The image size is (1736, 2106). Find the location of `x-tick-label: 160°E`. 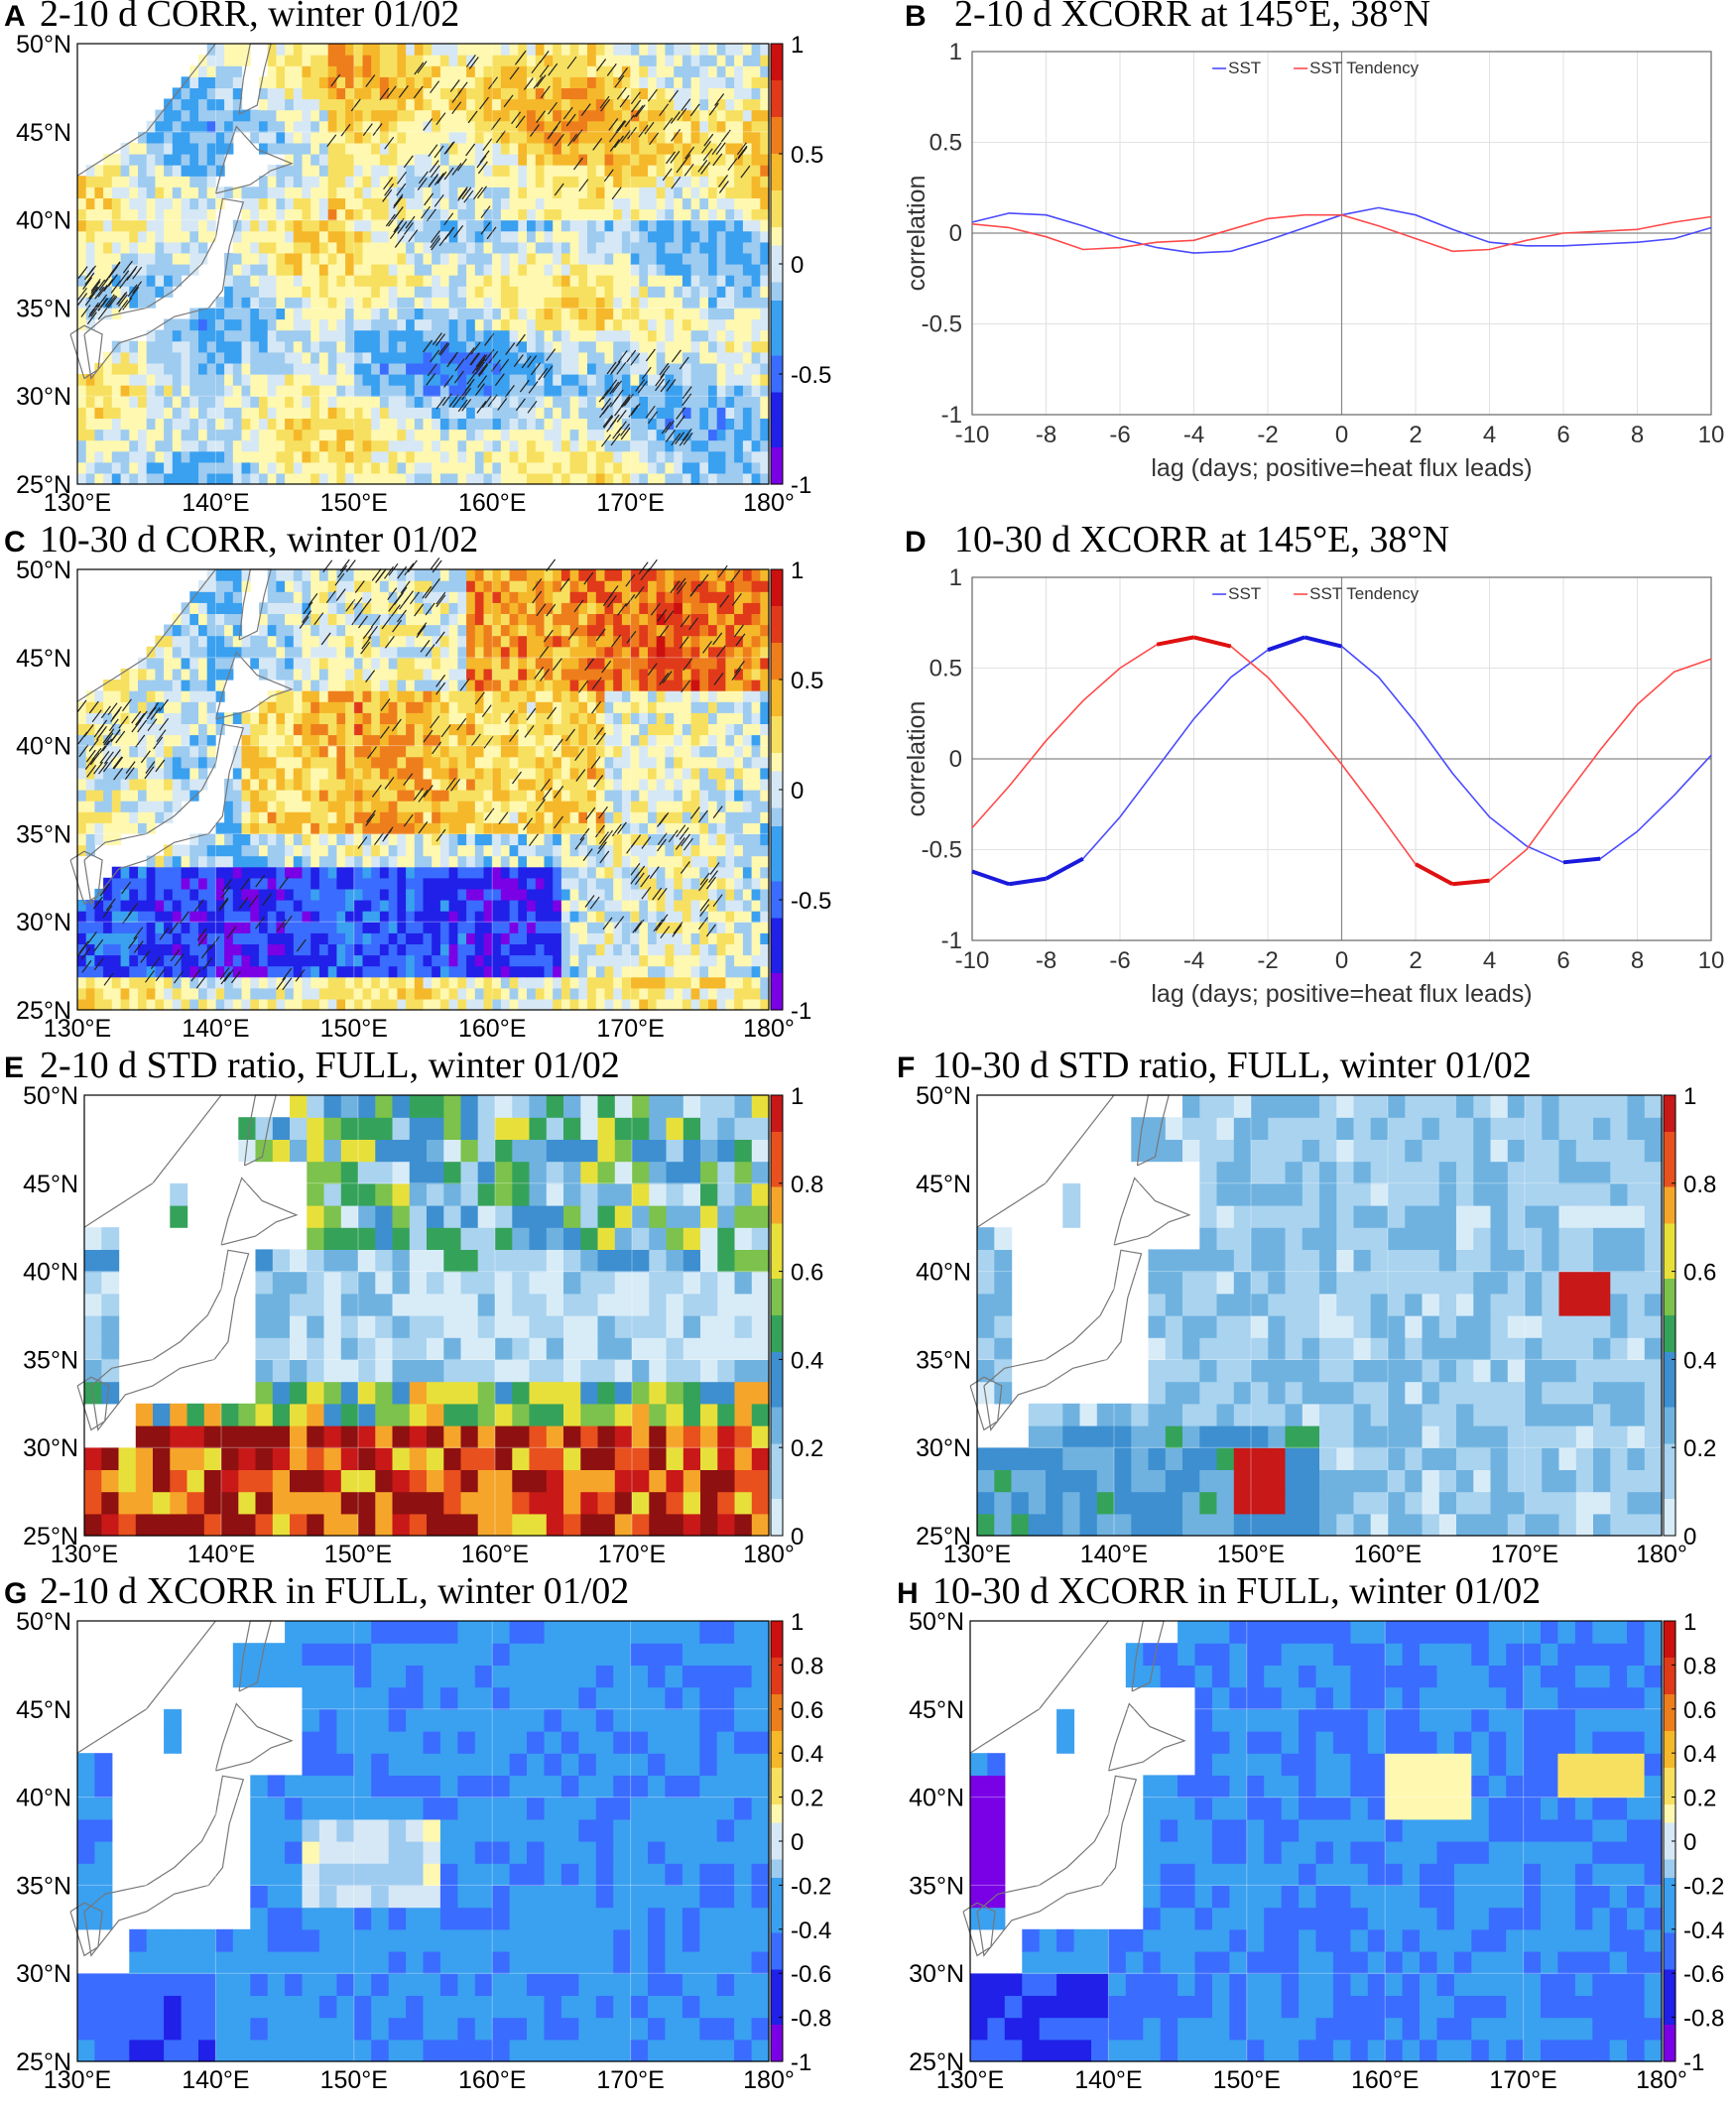

x-tick-label: 160°E is located at coordinates (492, 1029).